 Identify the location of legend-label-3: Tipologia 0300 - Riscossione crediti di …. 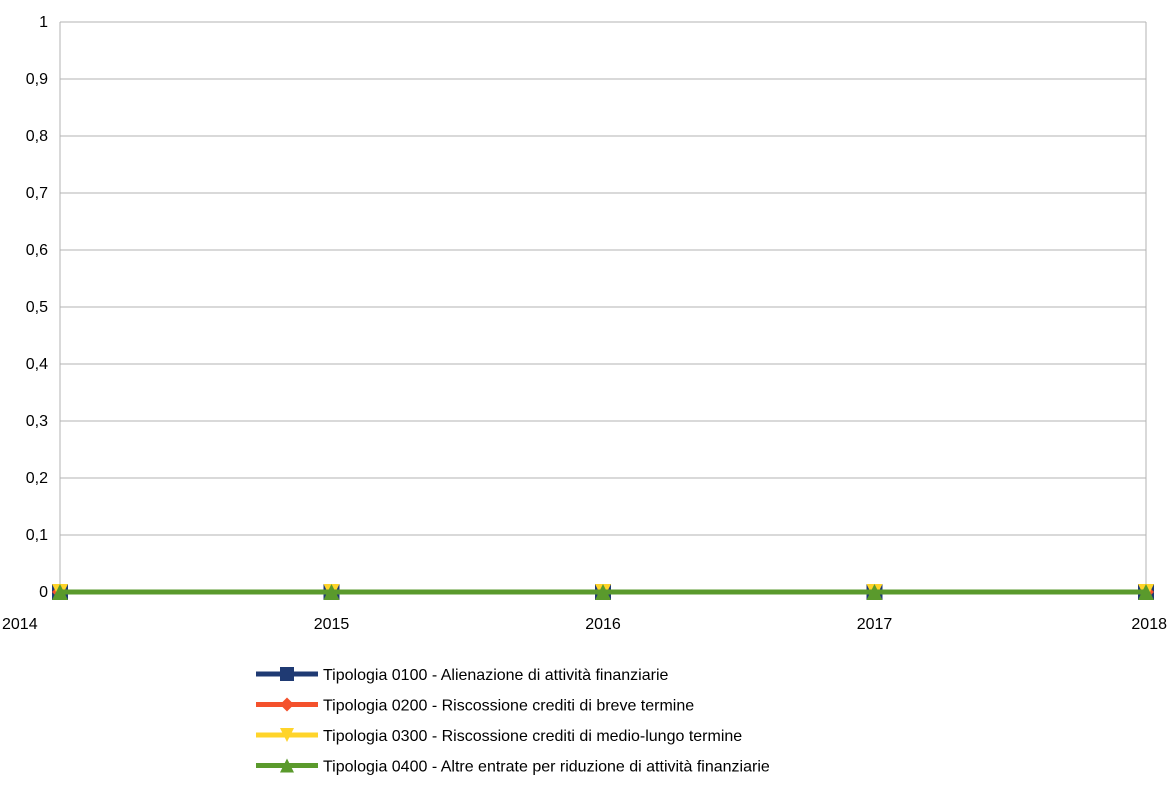
(532, 736).